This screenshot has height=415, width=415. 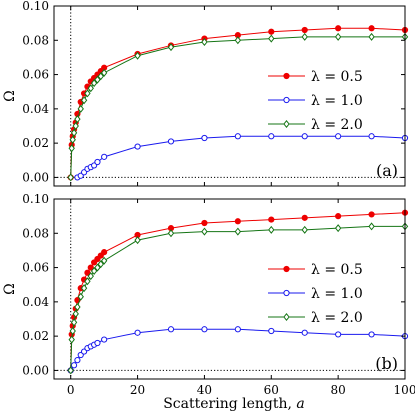 What do you see at coordinates (337, 294) in the screenshot?
I see `legend-label-1: λ = 1.0` at bounding box center [337, 294].